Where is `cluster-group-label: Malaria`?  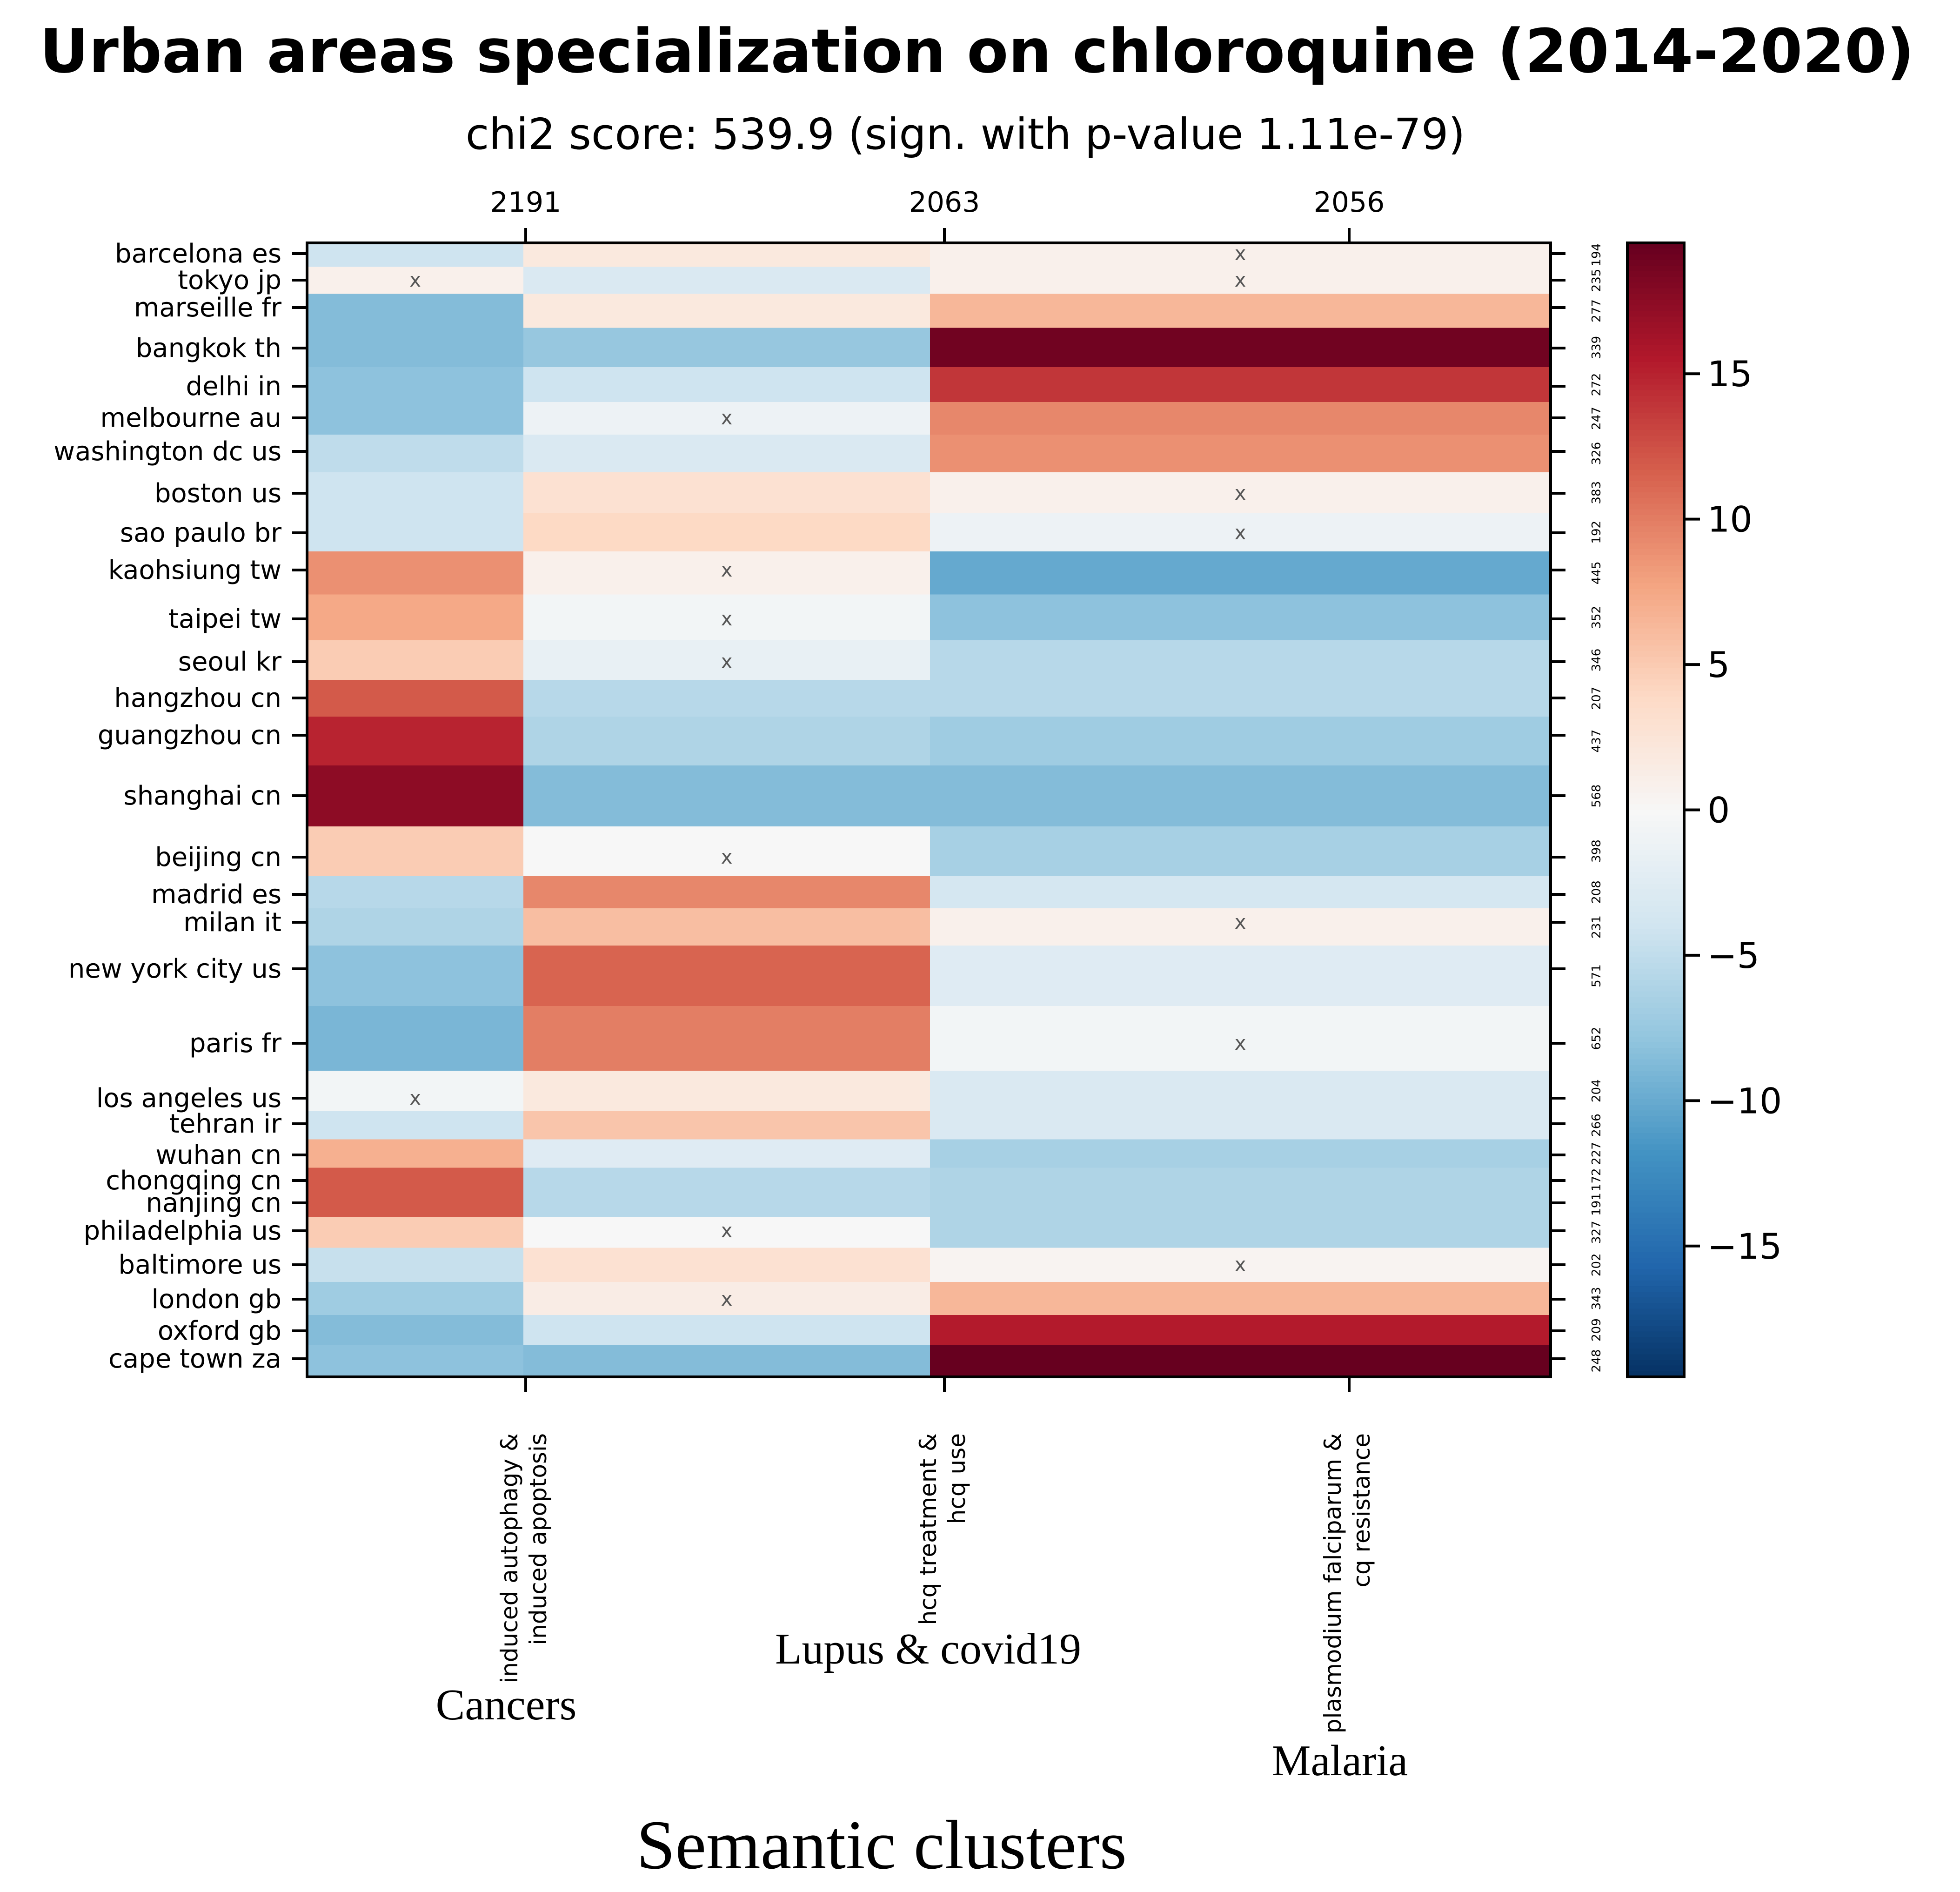 cluster-group-label: Malaria is located at coordinates (1340, 1761).